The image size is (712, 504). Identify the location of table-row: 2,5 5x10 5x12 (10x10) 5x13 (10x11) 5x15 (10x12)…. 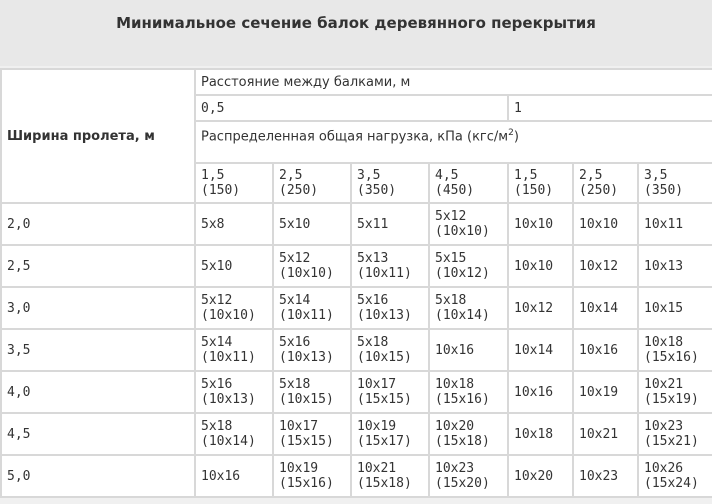
(357, 266).